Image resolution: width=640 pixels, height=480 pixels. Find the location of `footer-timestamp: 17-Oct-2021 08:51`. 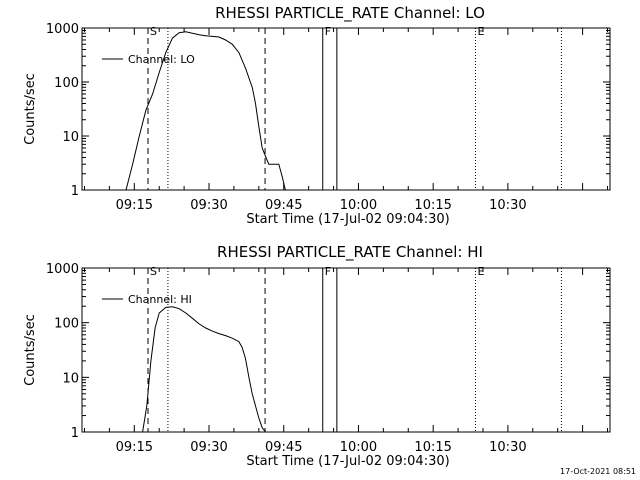

footer-timestamp: 17-Oct-2021 08:51 is located at coordinates (598, 471).